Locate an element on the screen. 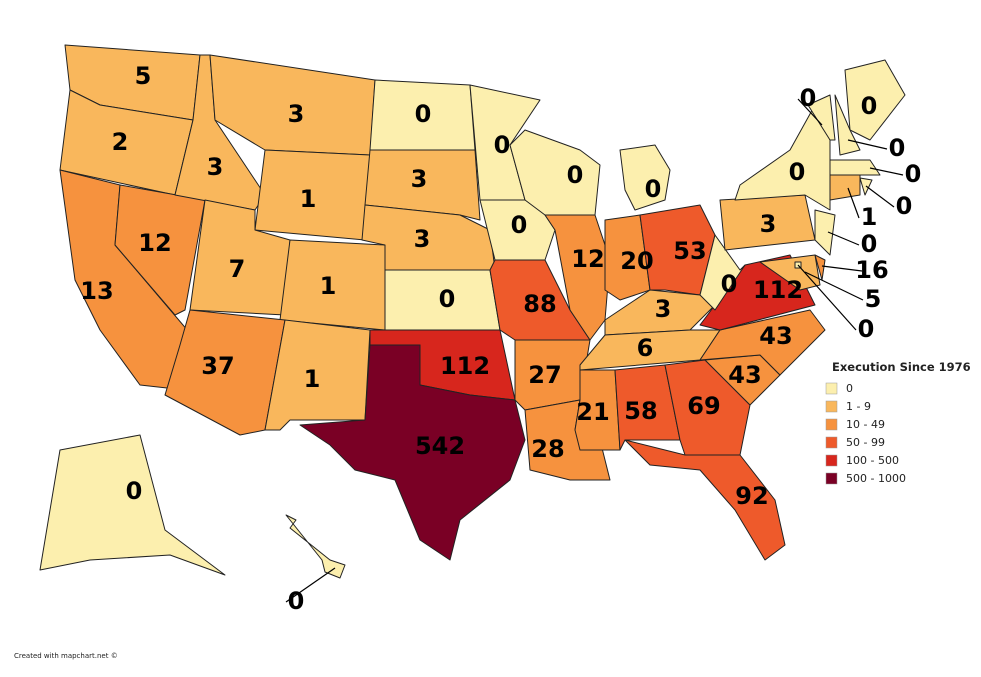 This screenshot has width=981, height=677. footer: Created with mapchart.net © is located at coordinates (66, 656).